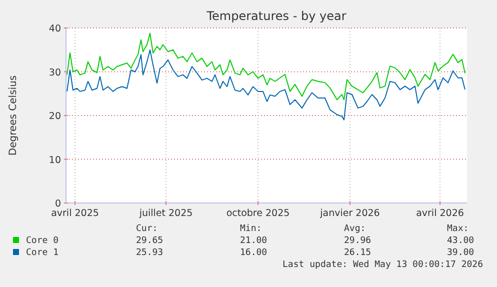 This screenshot has width=497, height=287. What do you see at coordinates (460, 253) in the screenshot?
I see `text: 39.00` at bounding box center [460, 253].